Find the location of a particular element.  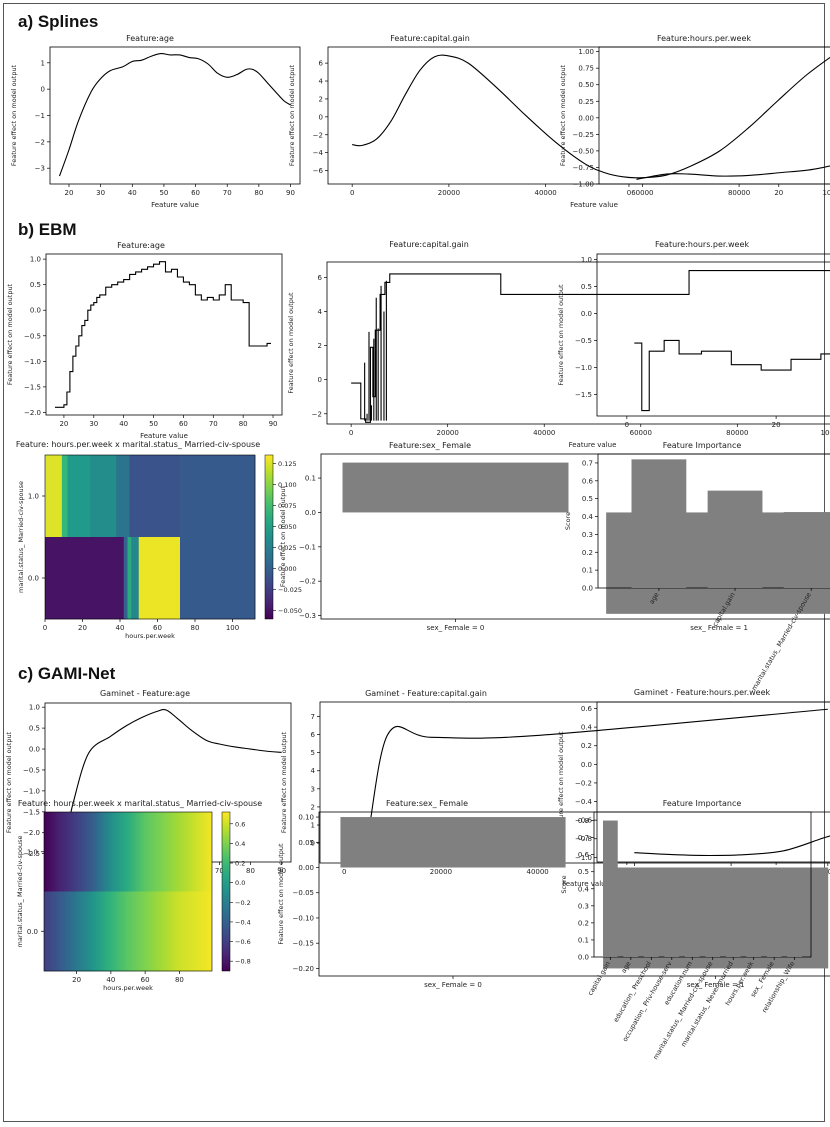

colorbar-tick-label: 0.075 is located at coordinates (287, 506).